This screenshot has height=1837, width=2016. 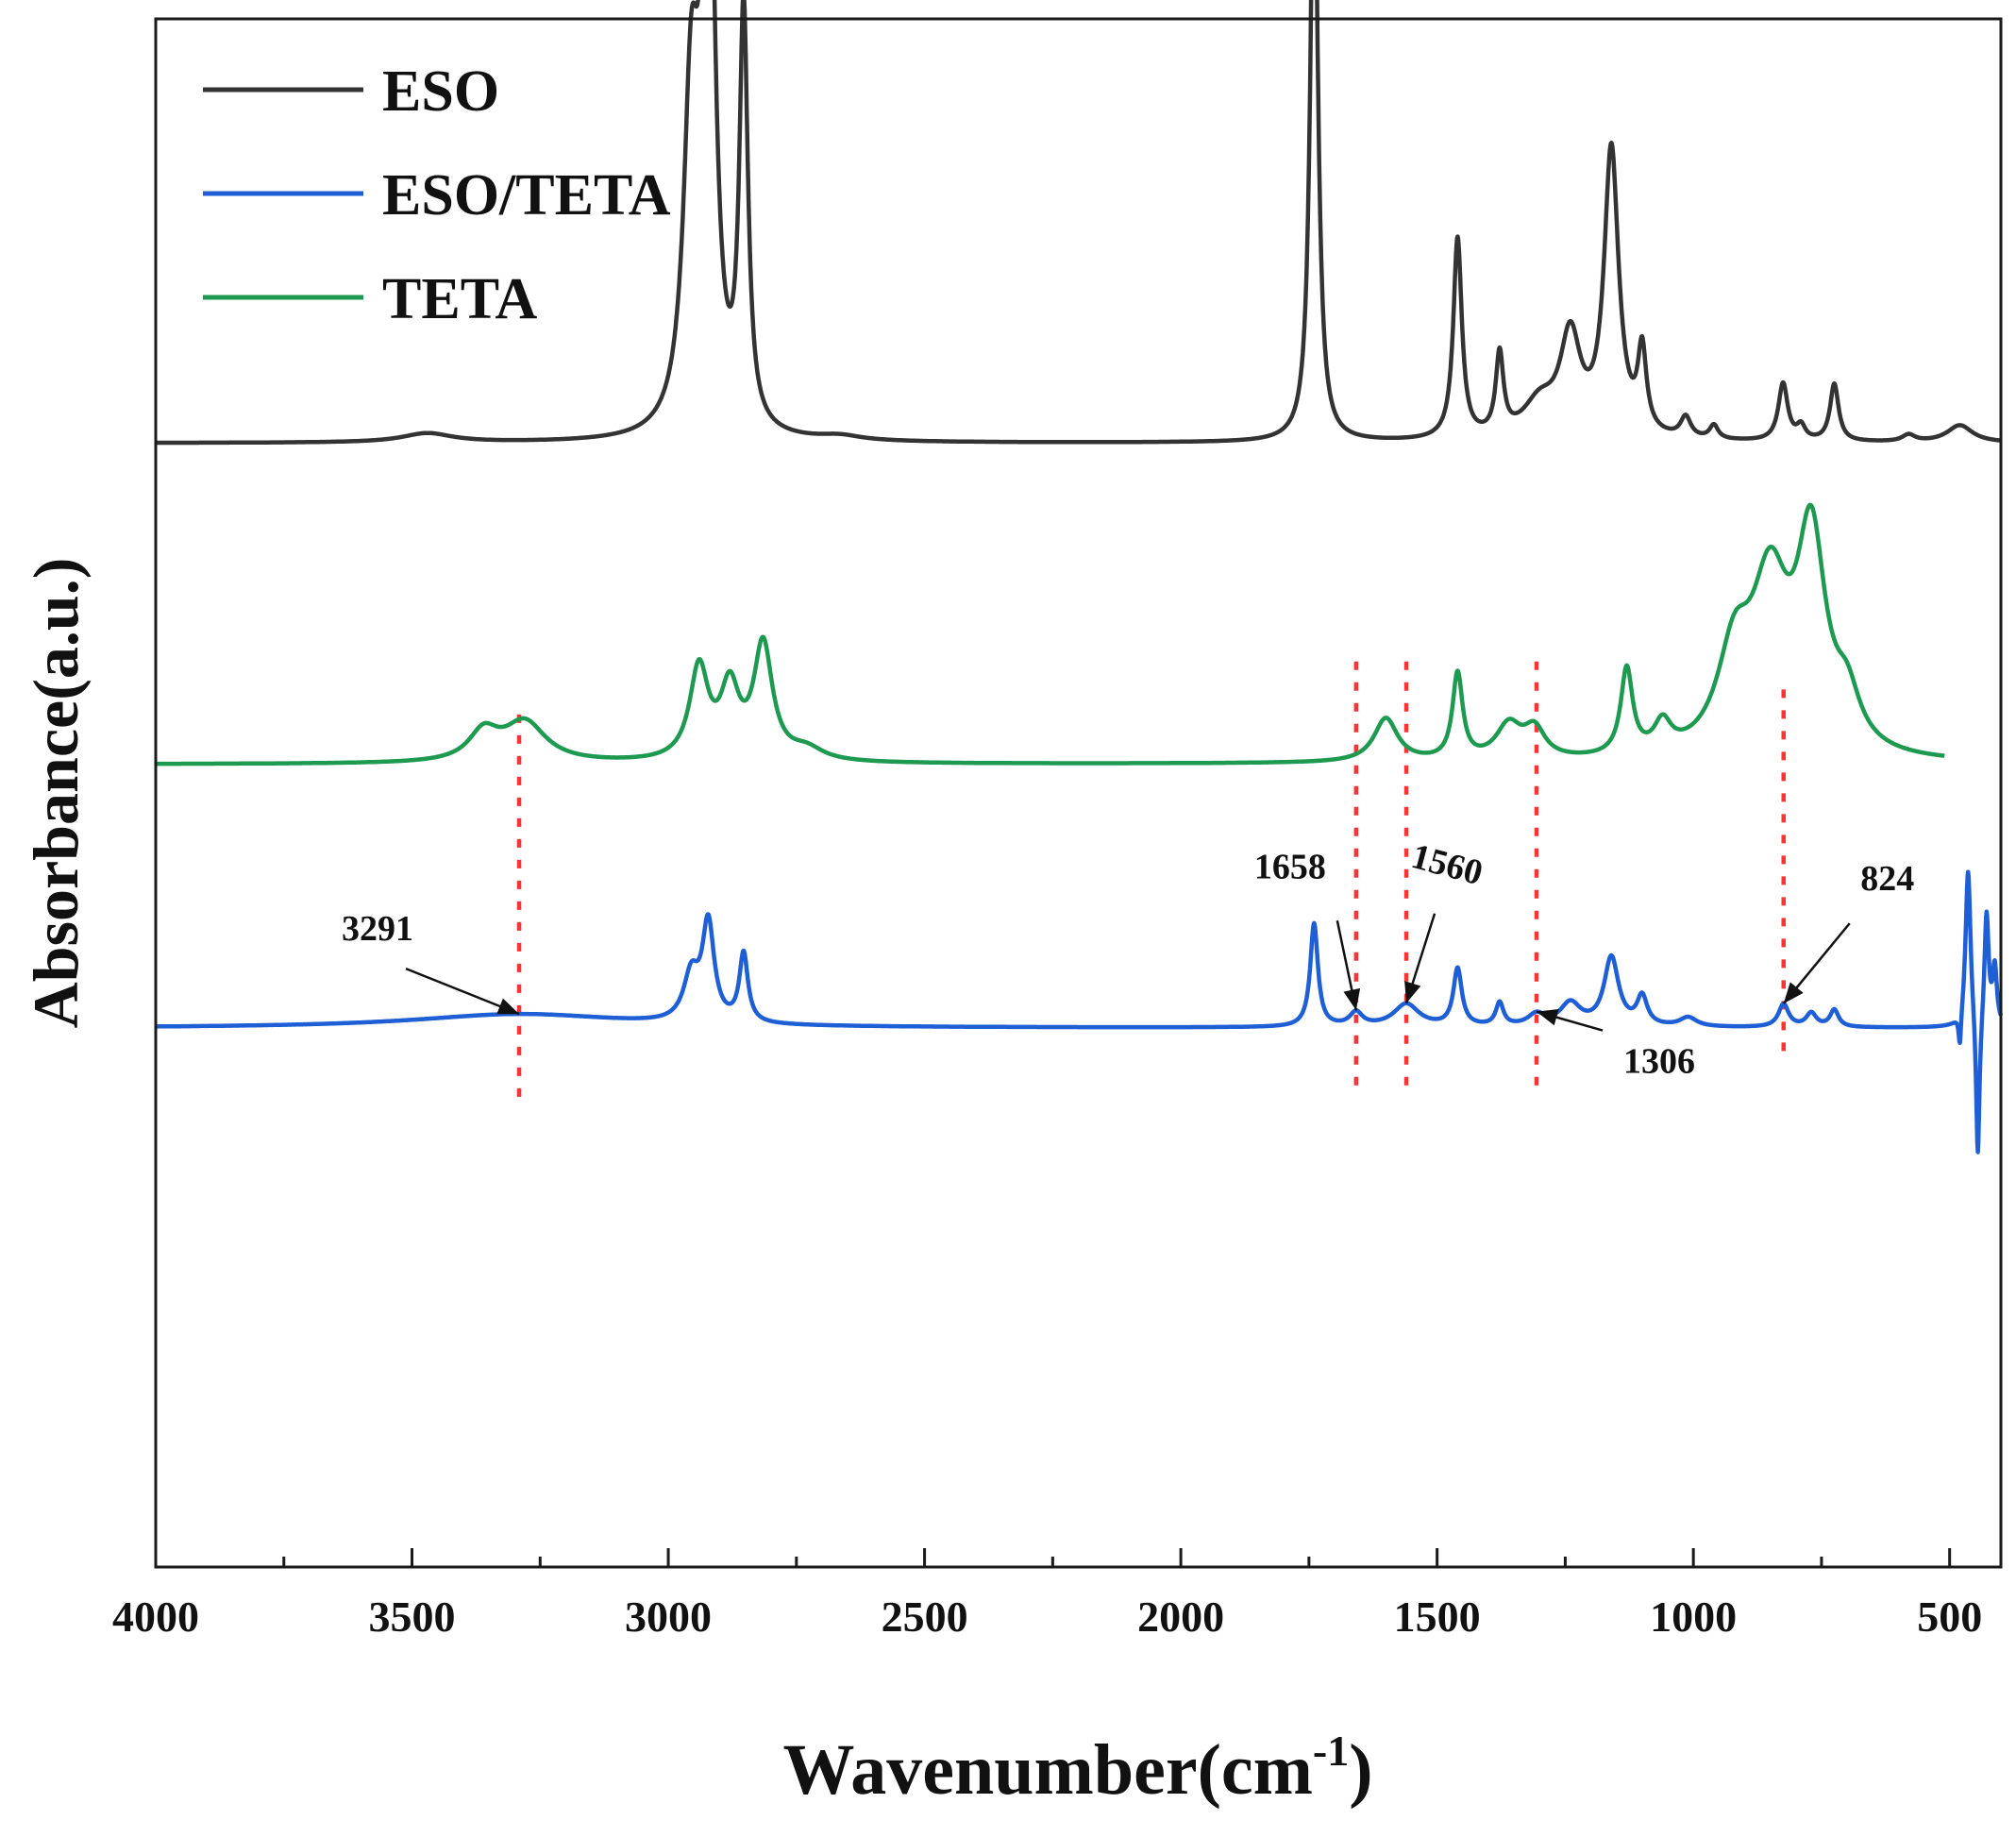 I want to click on x-axis-unit-sup: -1, so click(x=1331, y=1751).